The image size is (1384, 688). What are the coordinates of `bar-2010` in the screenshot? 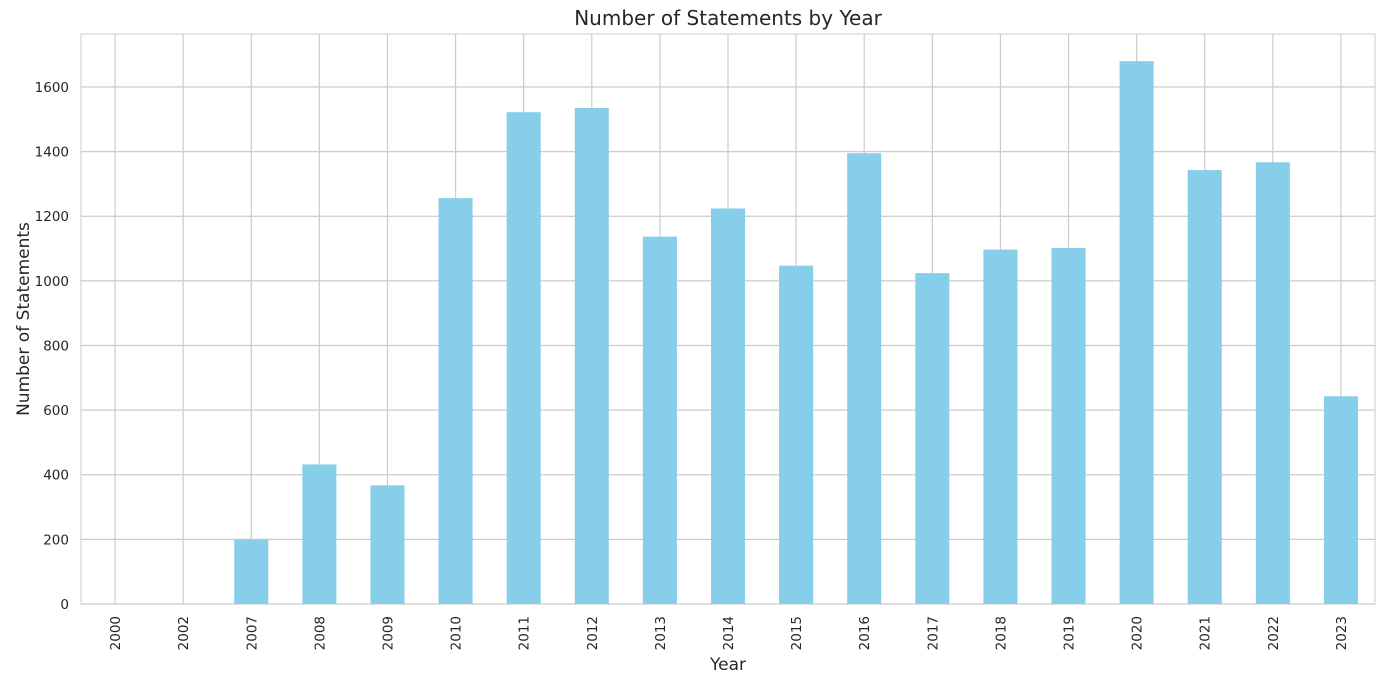 It's located at (456, 401).